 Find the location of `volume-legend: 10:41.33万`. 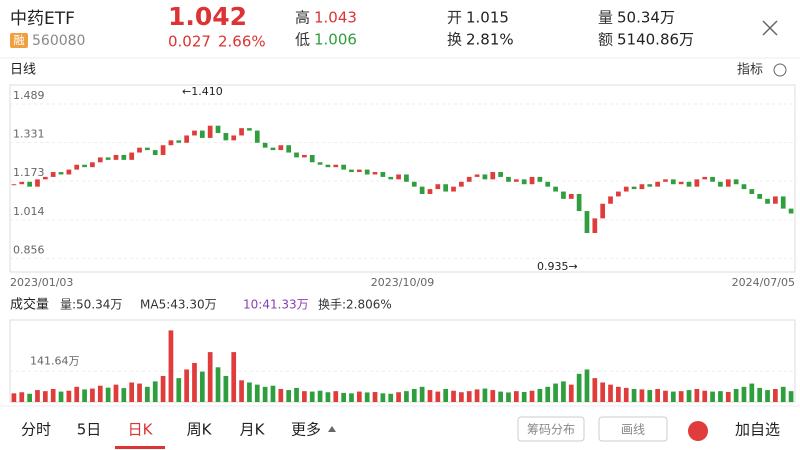

volume-legend: 10:41.33万 is located at coordinates (276, 305).